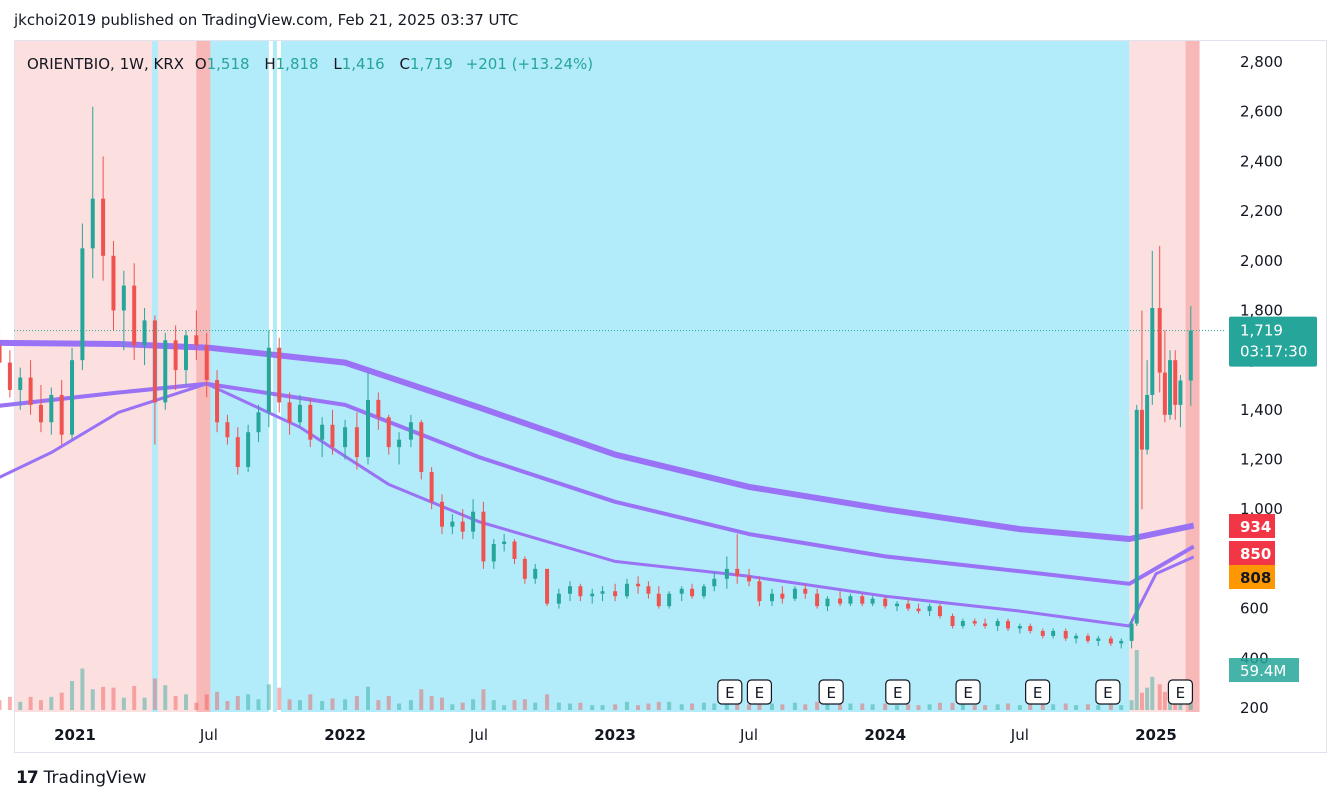  What do you see at coordinates (105, 64) in the screenshot?
I see `legend-symbol: ORIENTBIO, 1W, KRX` at bounding box center [105, 64].